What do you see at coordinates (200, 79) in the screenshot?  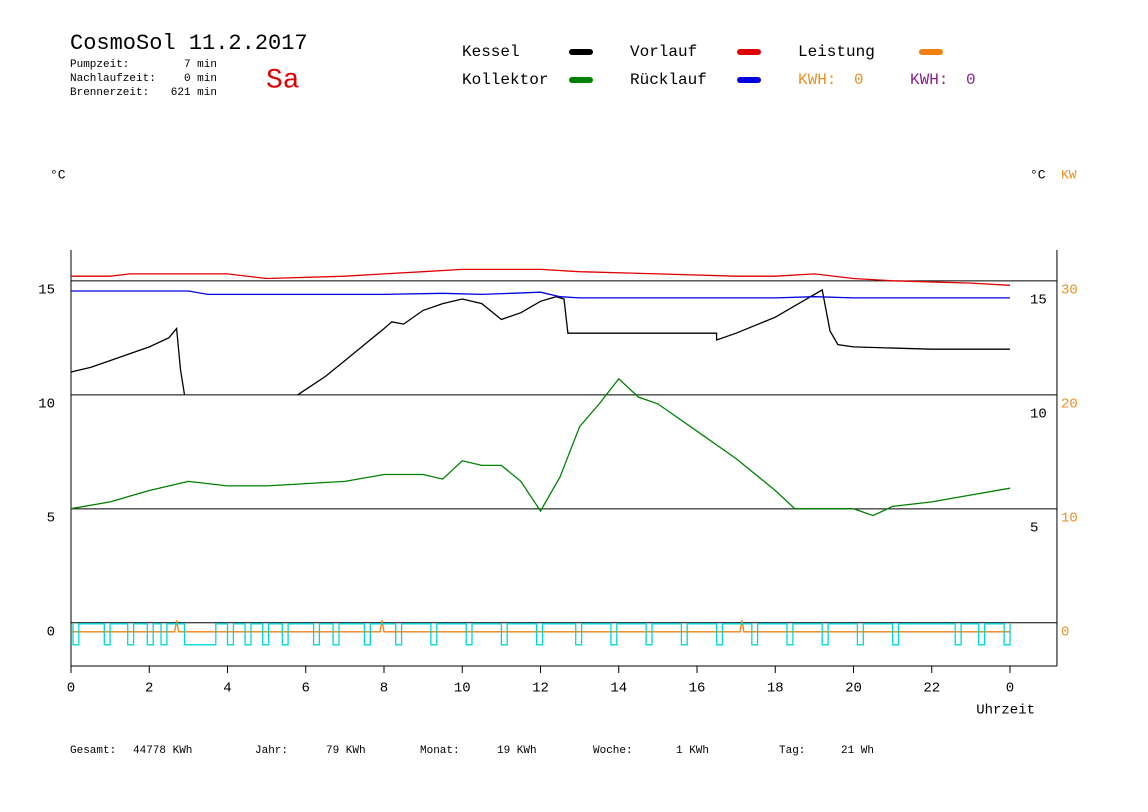 I see `stat-value: 0 min` at bounding box center [200, 79].